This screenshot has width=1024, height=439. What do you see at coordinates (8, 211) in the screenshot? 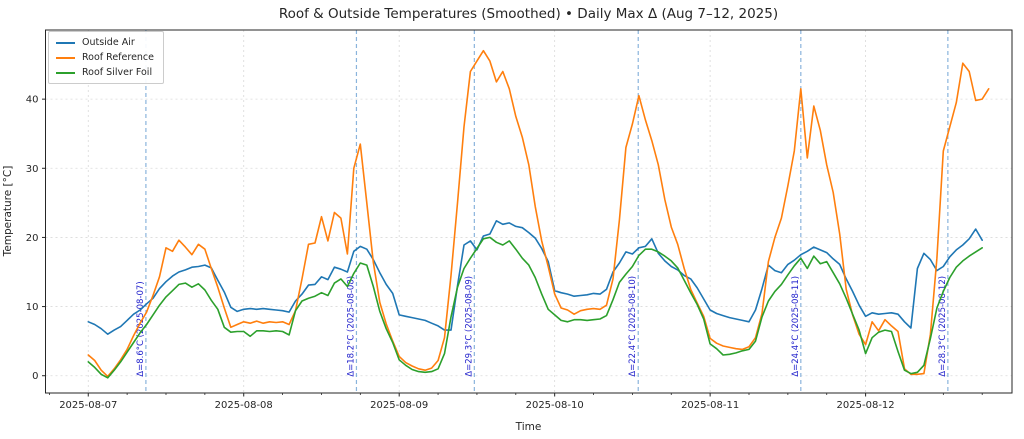
I see `y-axis-label: Temperature [°C]` at bounding box center [8, 211].